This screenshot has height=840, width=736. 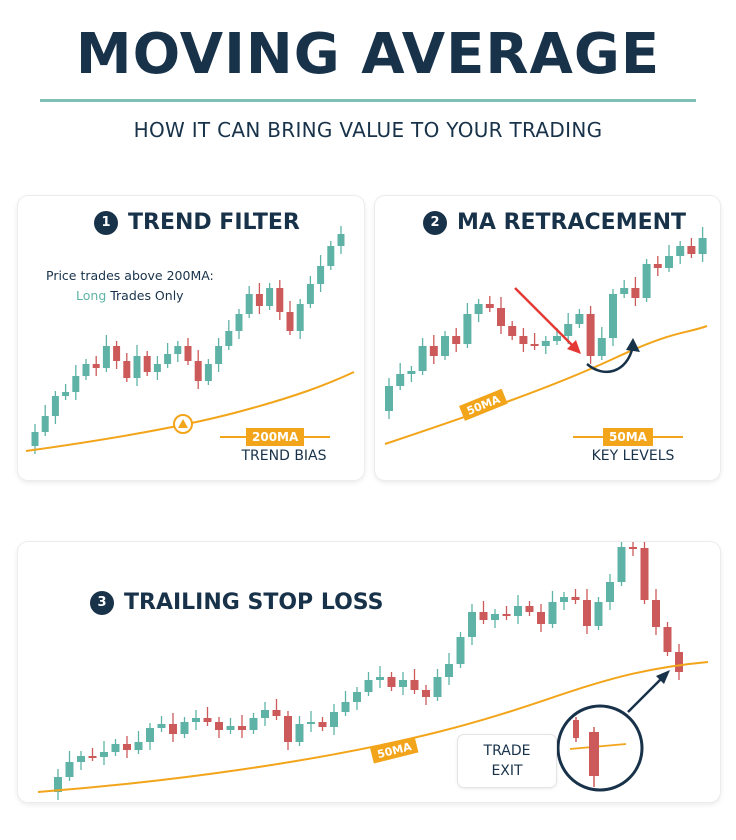 I want to click on step-number-badge: 1, so click(x=106, y=222).